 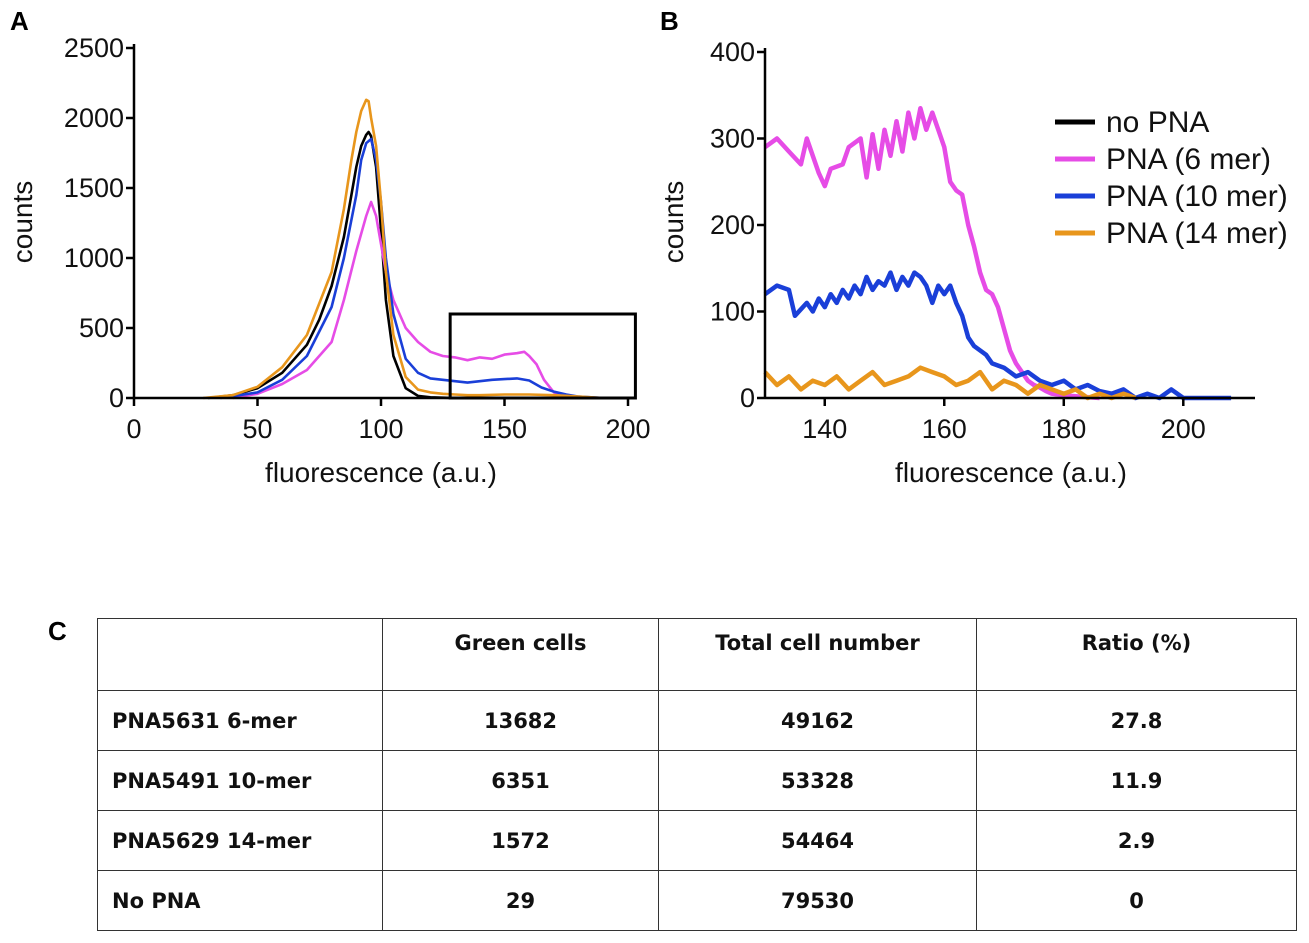 I want to click on x-tick-label: 50, so click(x=257, y=429).